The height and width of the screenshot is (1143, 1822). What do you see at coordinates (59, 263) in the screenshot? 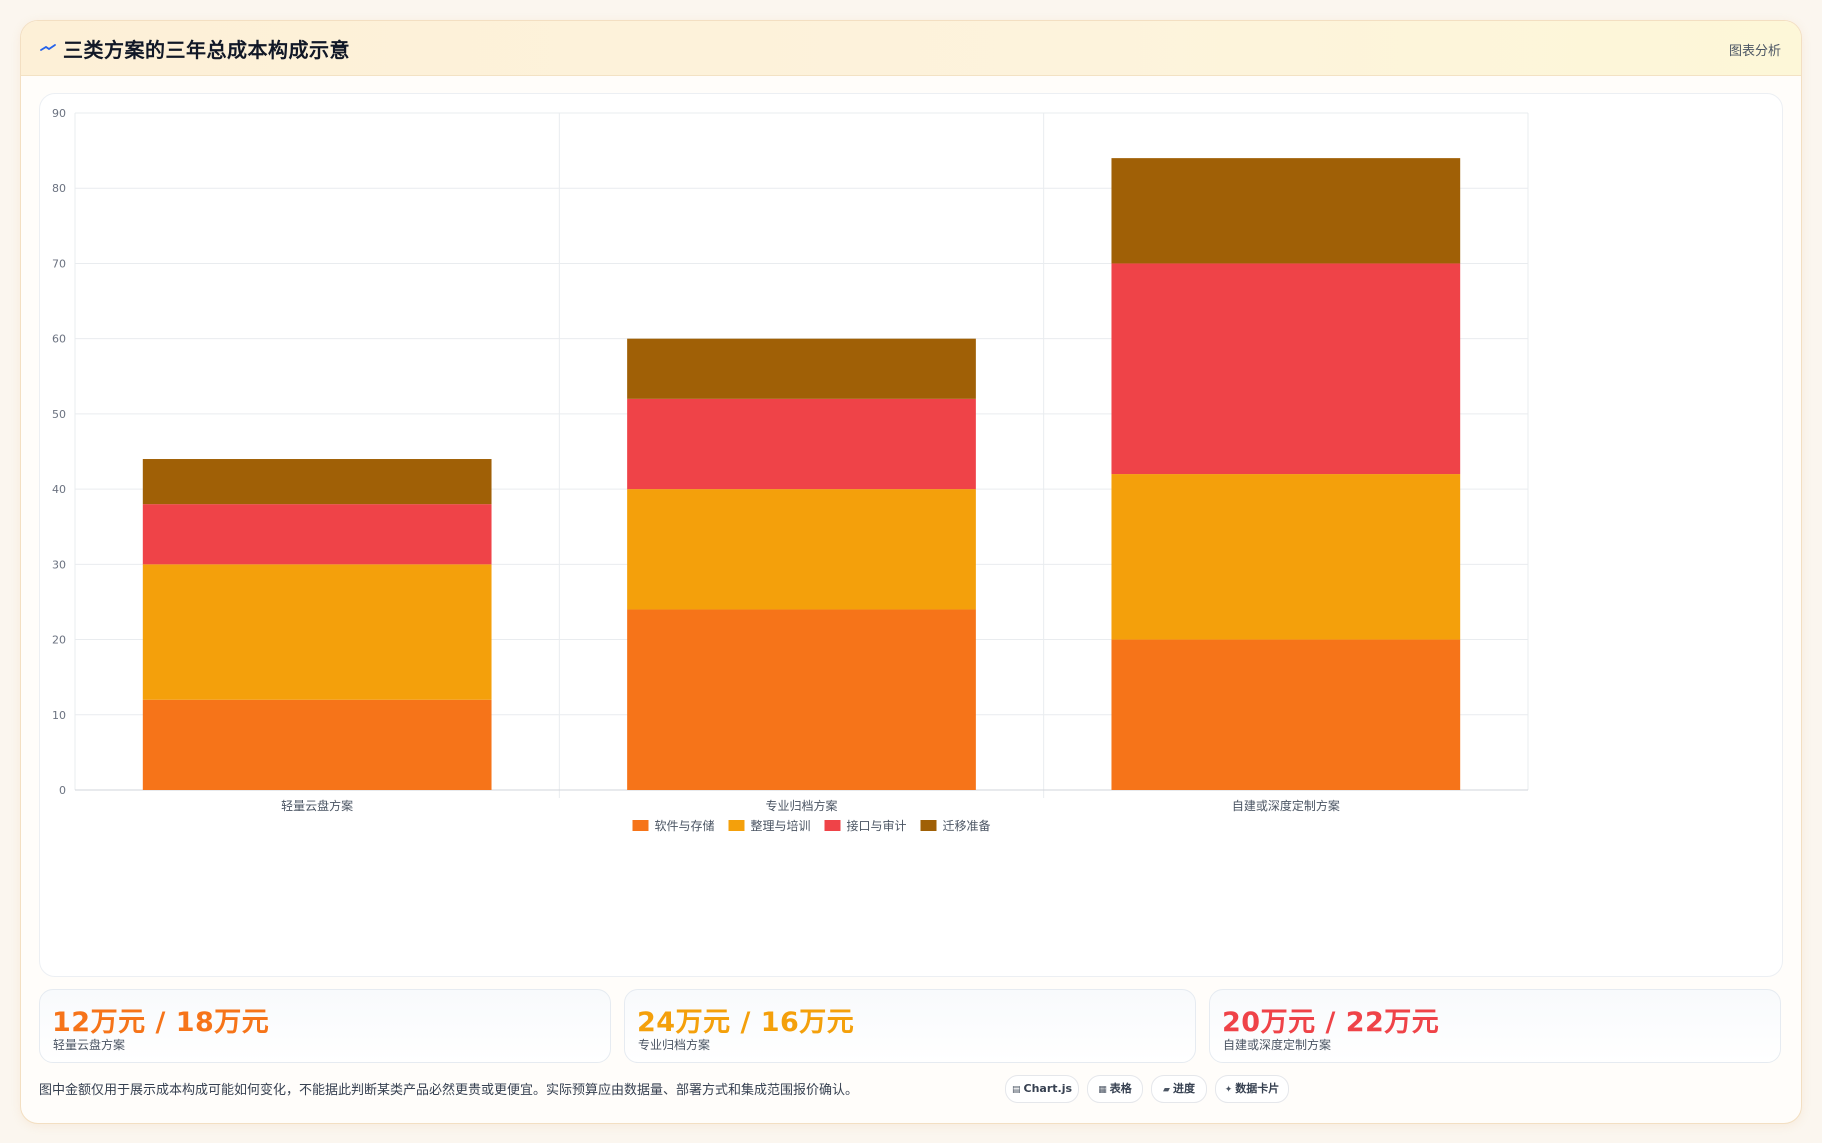
I see `y-tick-label: 70` at bounding box center [59, 263].